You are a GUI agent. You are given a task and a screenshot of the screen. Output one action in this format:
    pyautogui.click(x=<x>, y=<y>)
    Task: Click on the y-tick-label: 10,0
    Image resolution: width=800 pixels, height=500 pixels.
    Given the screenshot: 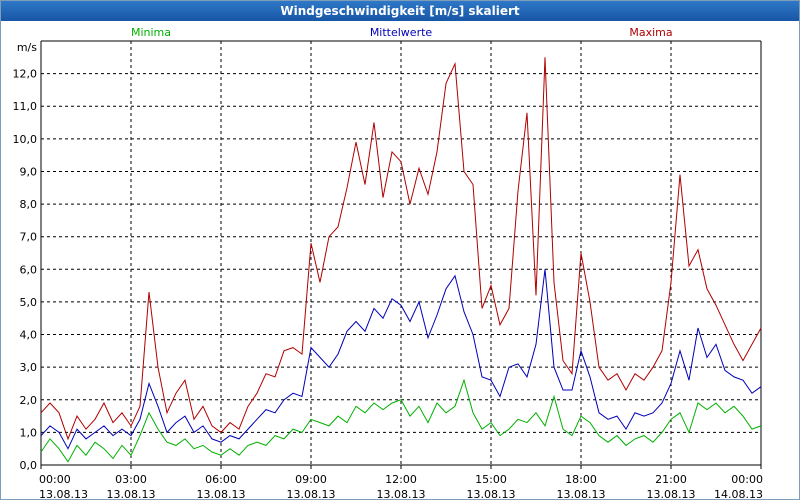 What is the action you would take?
    pyautogui.click(x=25, y=139)
    